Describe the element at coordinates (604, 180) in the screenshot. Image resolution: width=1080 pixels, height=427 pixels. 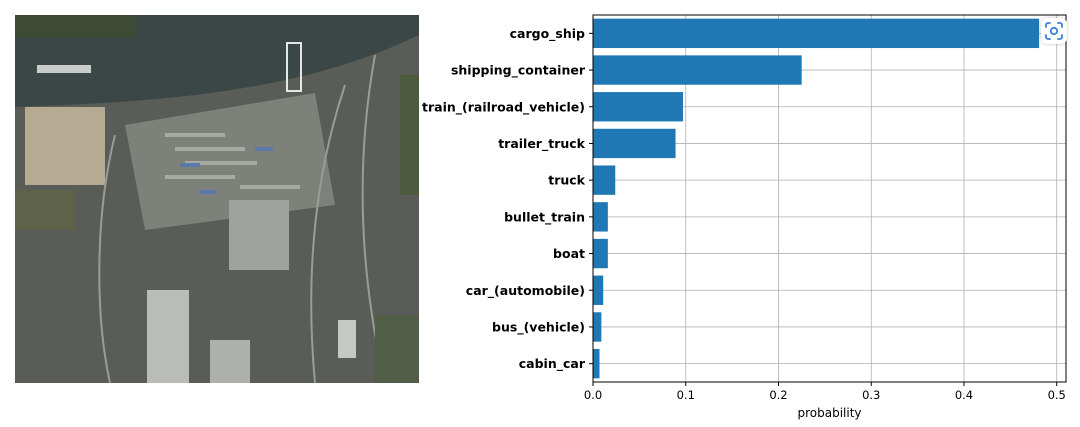
I see `bar-truck` at that location.